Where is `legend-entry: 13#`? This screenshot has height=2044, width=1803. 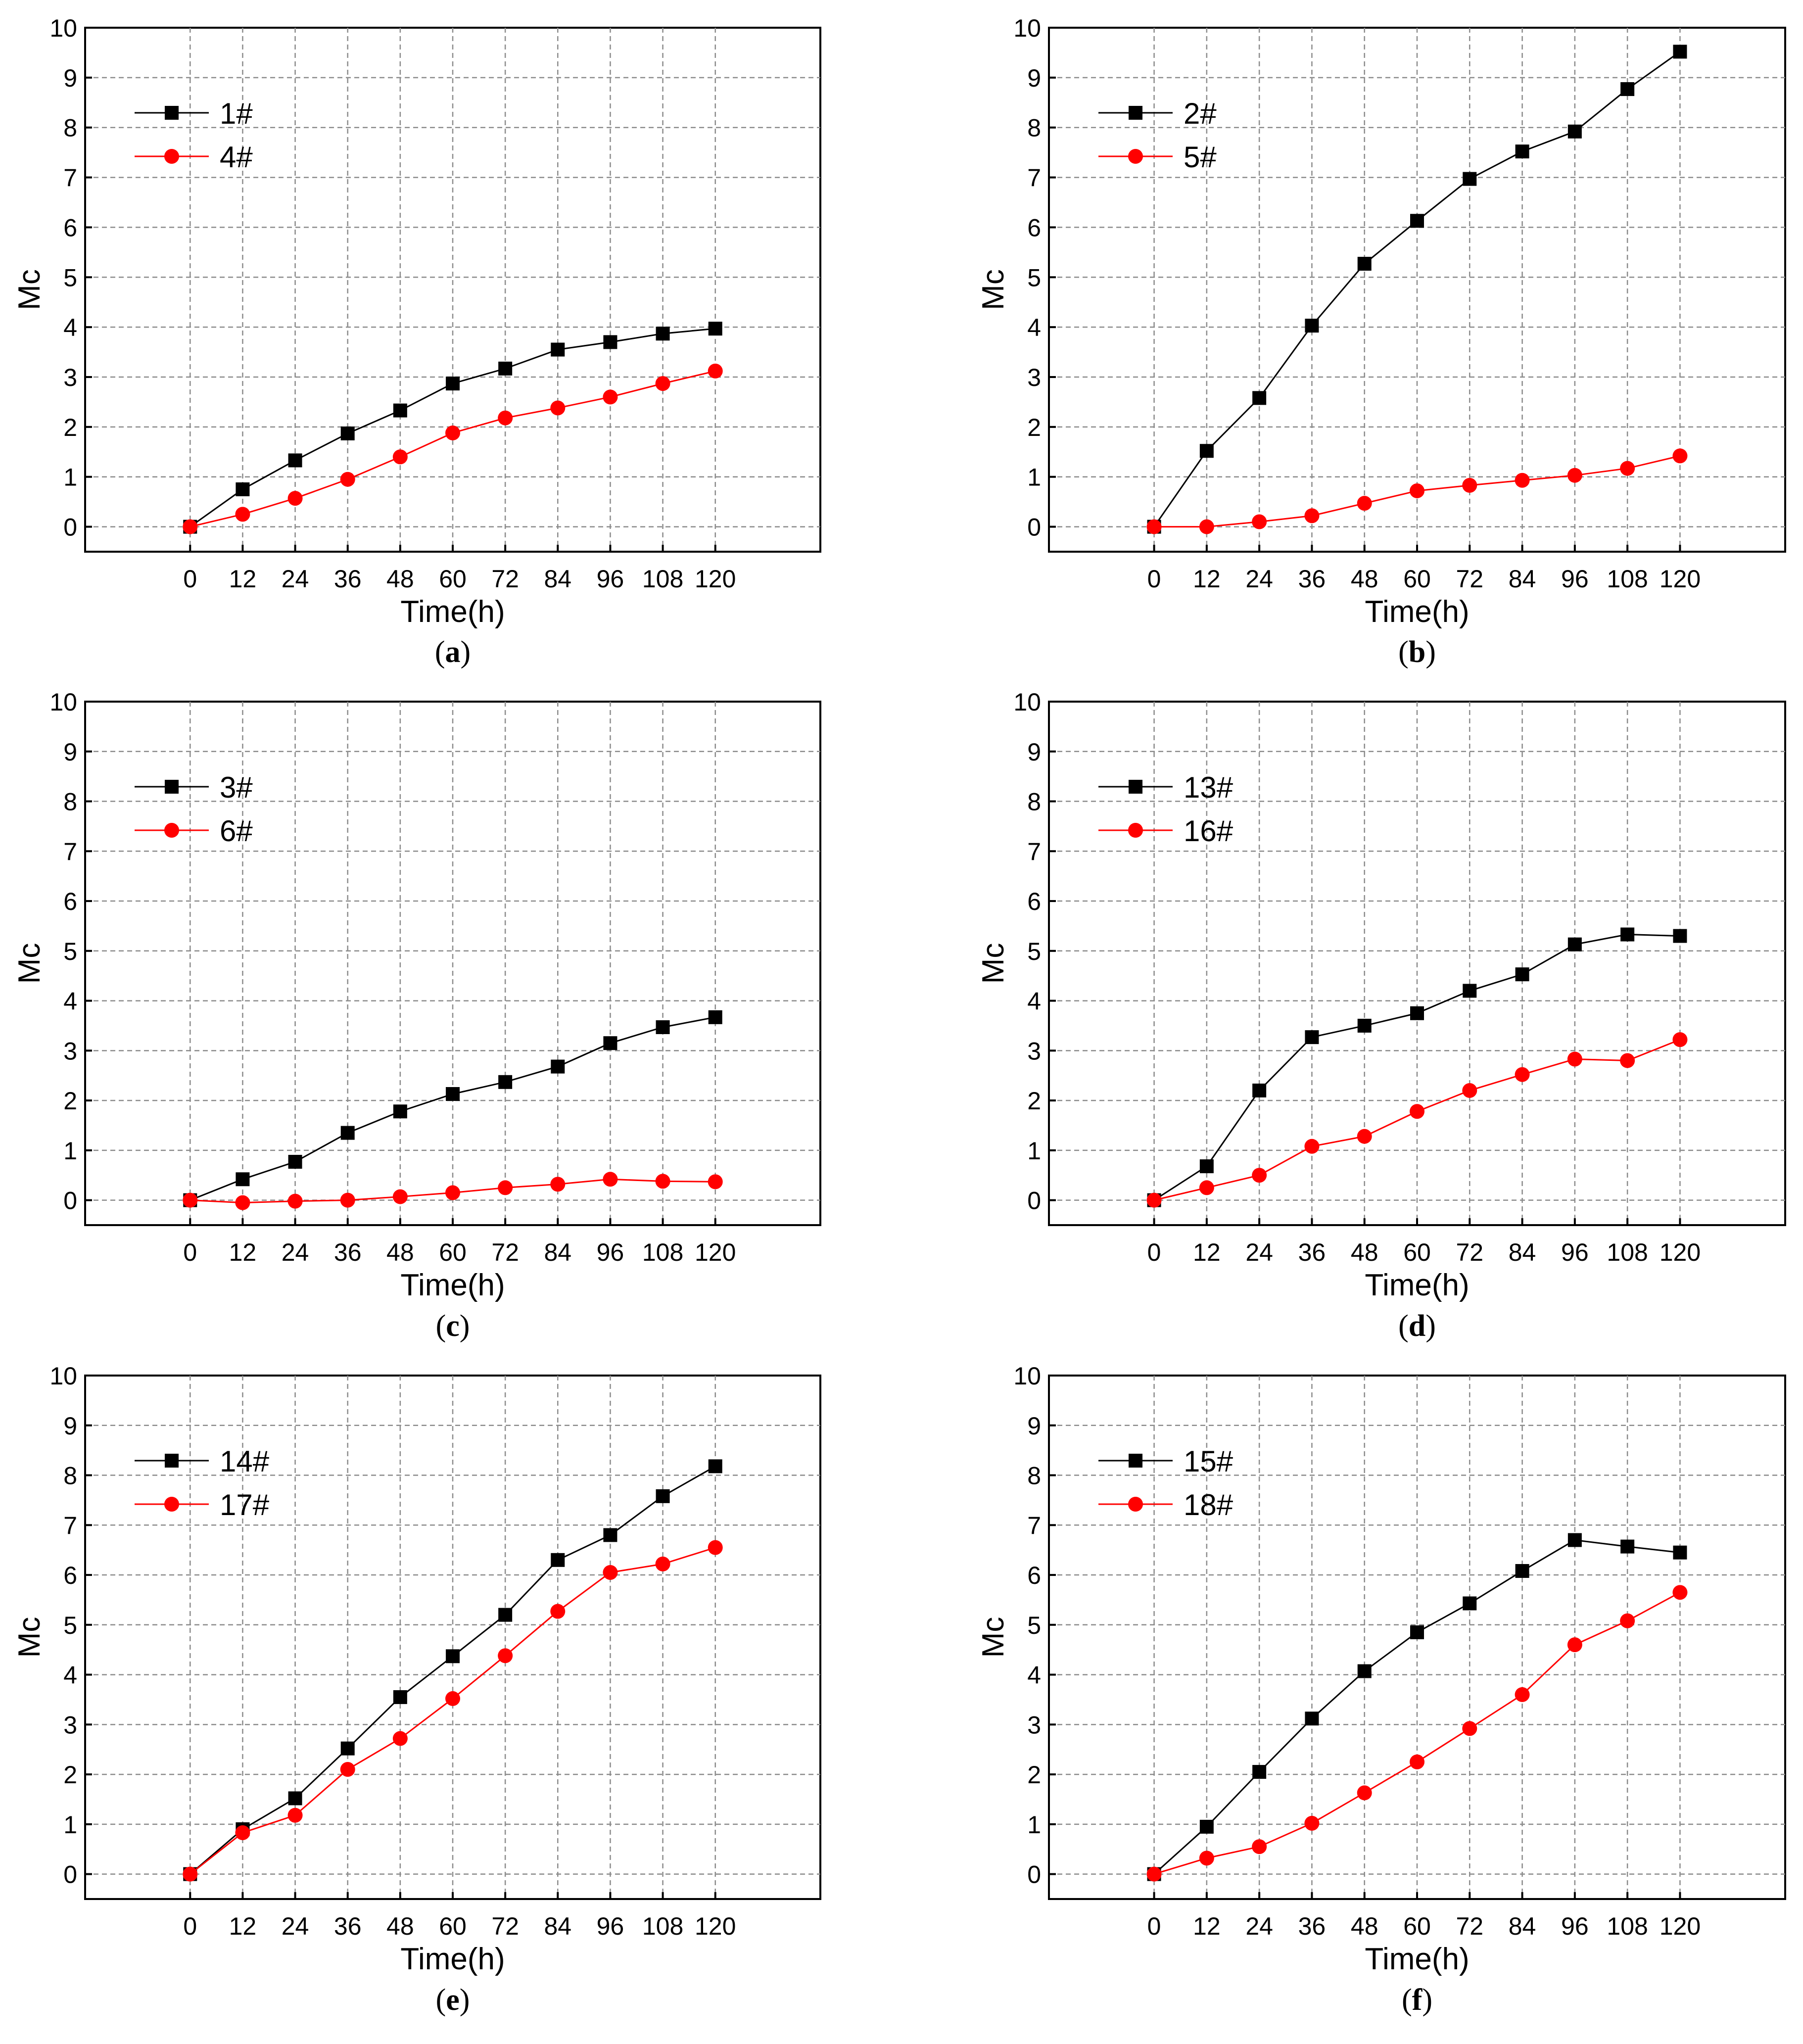 legend-entry: 13# is located at coordinates (1166, 787).